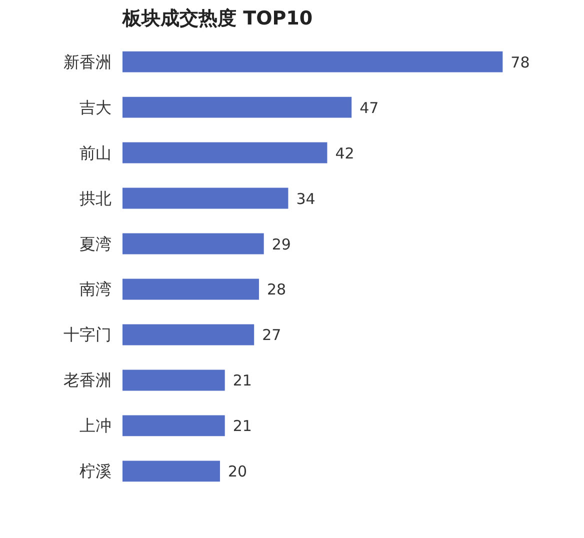 This screenshot has height=538, width=584. Describe the element at coordinates (520, 62) in the screenshot. I see `data-label: 78` at that location.